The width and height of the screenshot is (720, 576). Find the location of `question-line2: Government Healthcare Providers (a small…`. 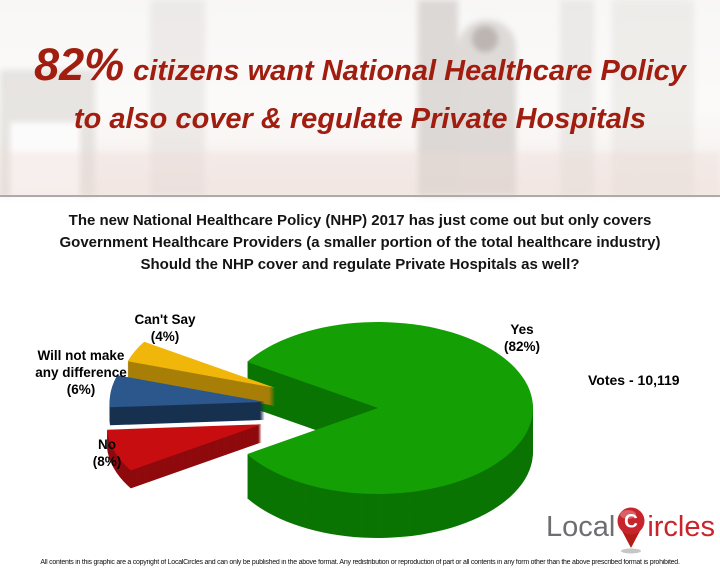

question-line2: Government Healthcare Providers (a small… is located at coordinates (360, 242).